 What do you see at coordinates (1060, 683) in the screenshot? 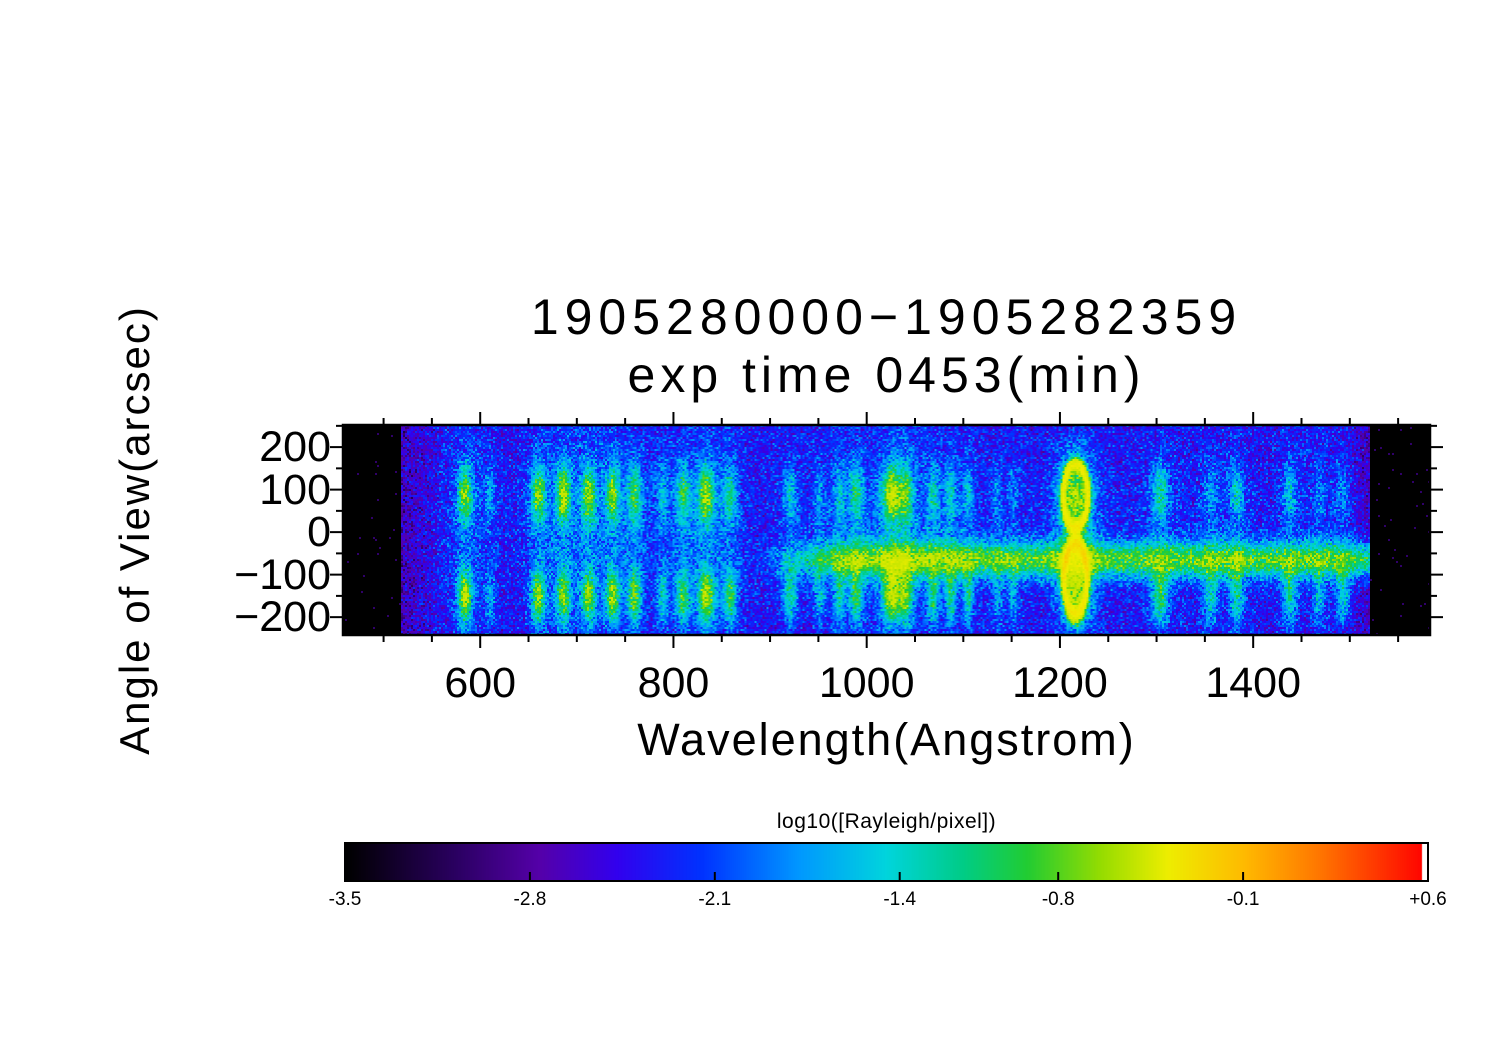
I see `x-tick-label: 1200` at bounding box center [1060, 683].